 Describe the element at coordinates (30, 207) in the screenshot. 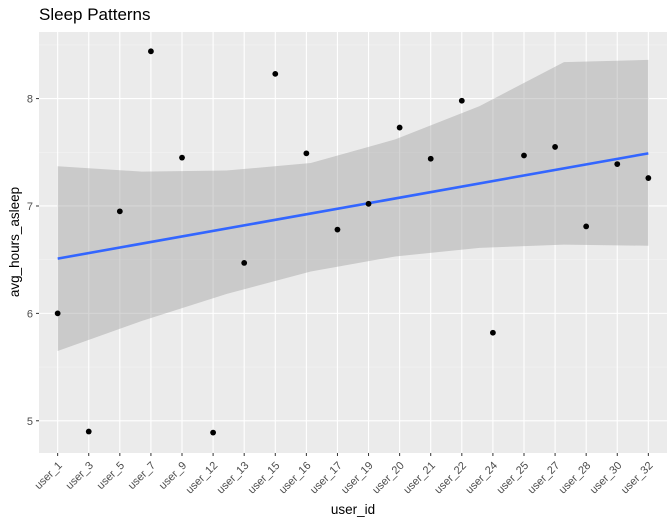

I see `y-tick-label: 7` at that location.